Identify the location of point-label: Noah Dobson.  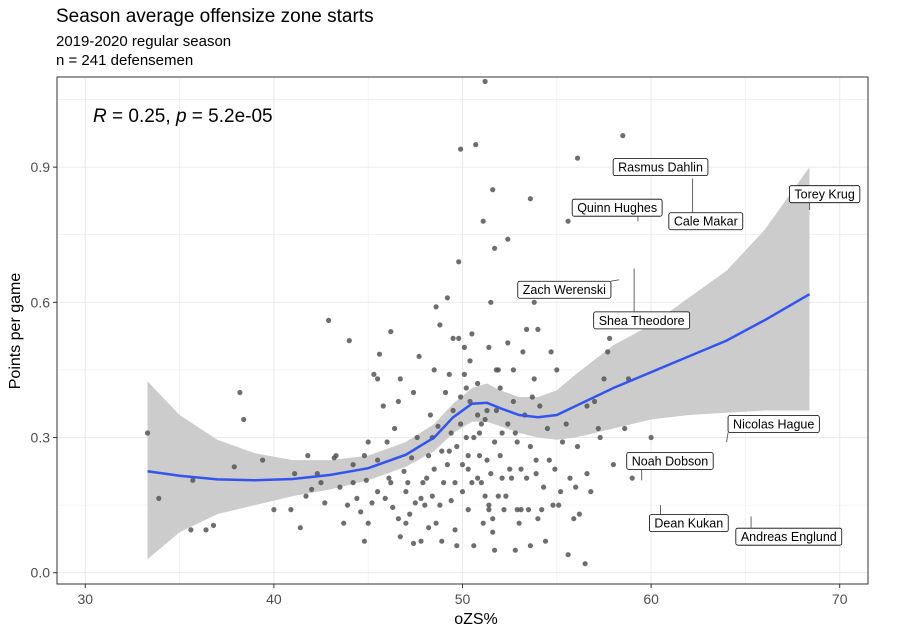
(670, 466).